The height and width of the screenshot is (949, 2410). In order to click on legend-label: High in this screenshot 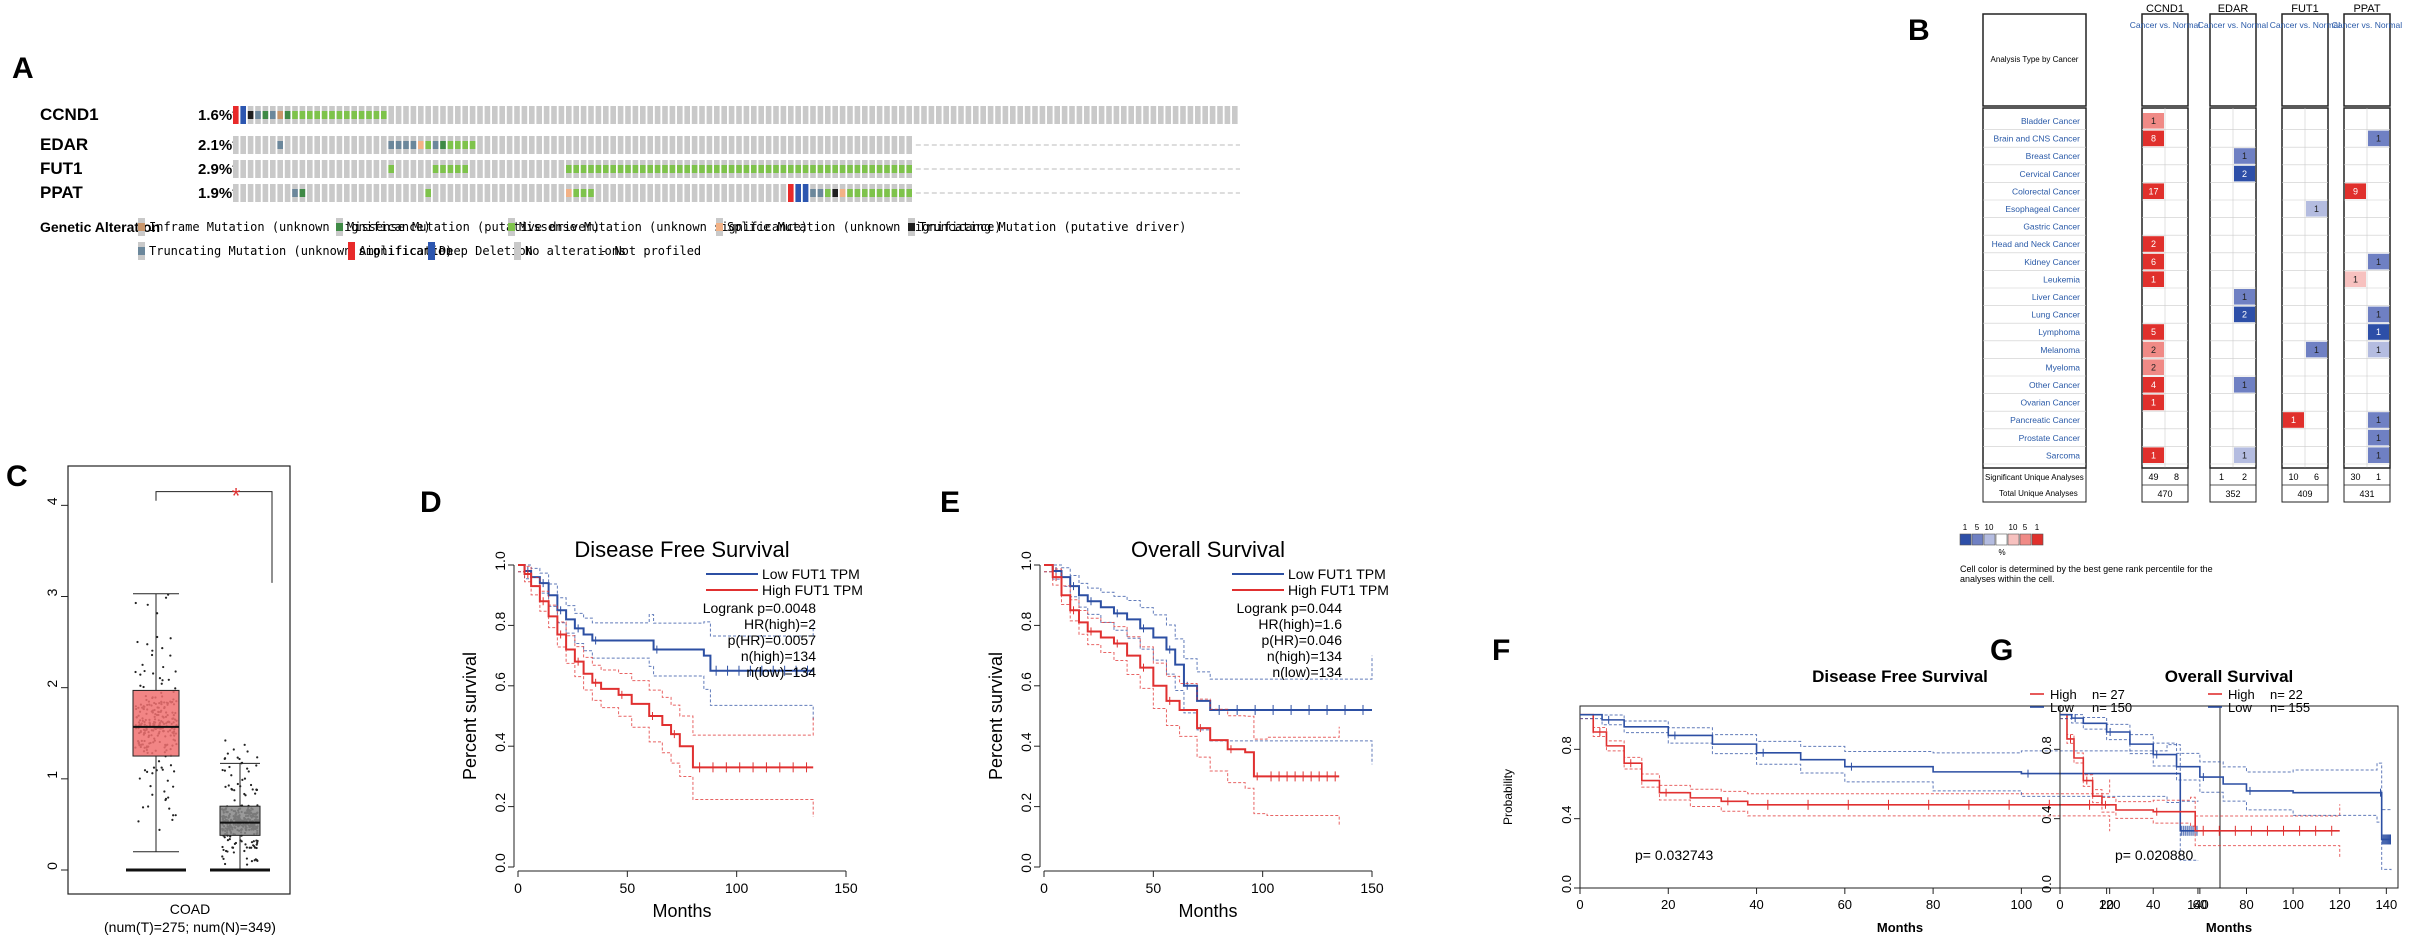, I will do `click(2241, 694)`.